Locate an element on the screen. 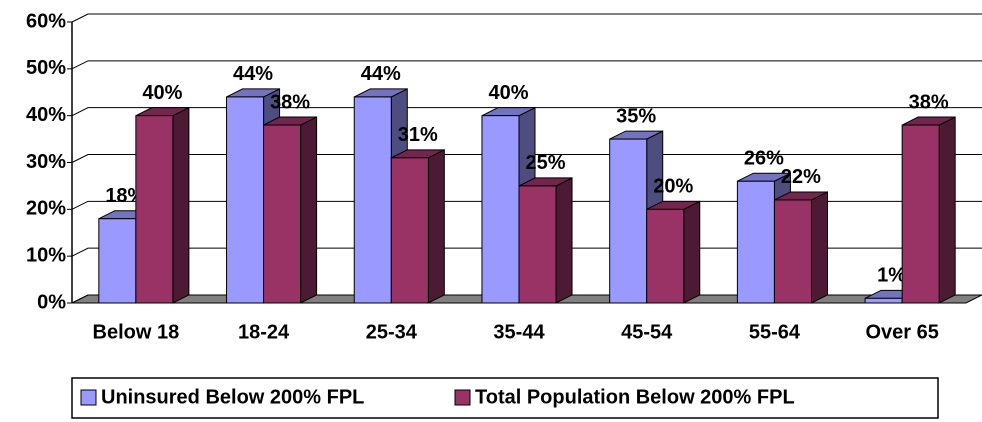 This screenshot has width=982, height=422. y-tick-label: 60% is located at coordinates (46, 21).